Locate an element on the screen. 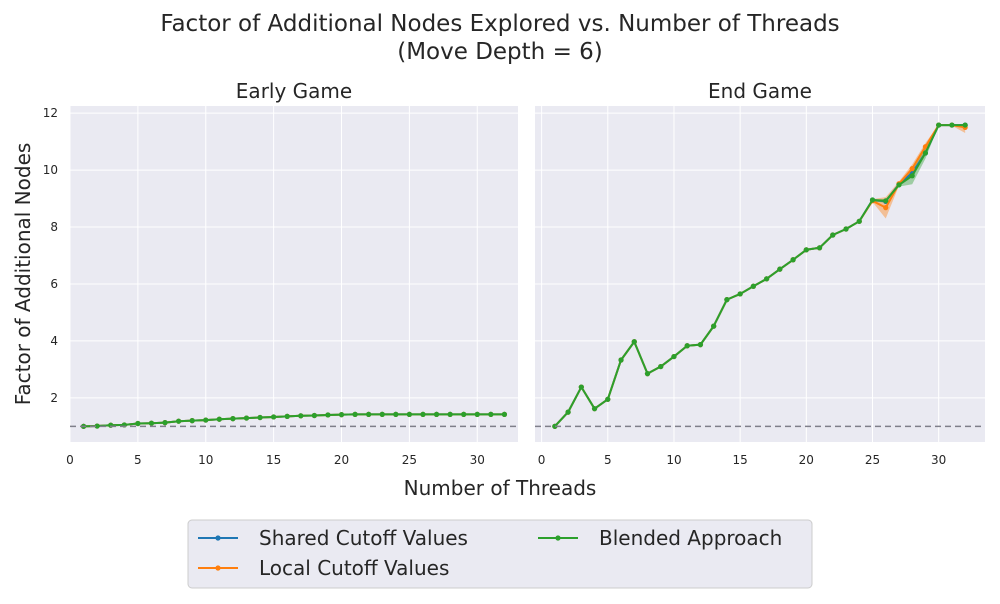  legend-marker-blended is located at coordinates (558, 538).